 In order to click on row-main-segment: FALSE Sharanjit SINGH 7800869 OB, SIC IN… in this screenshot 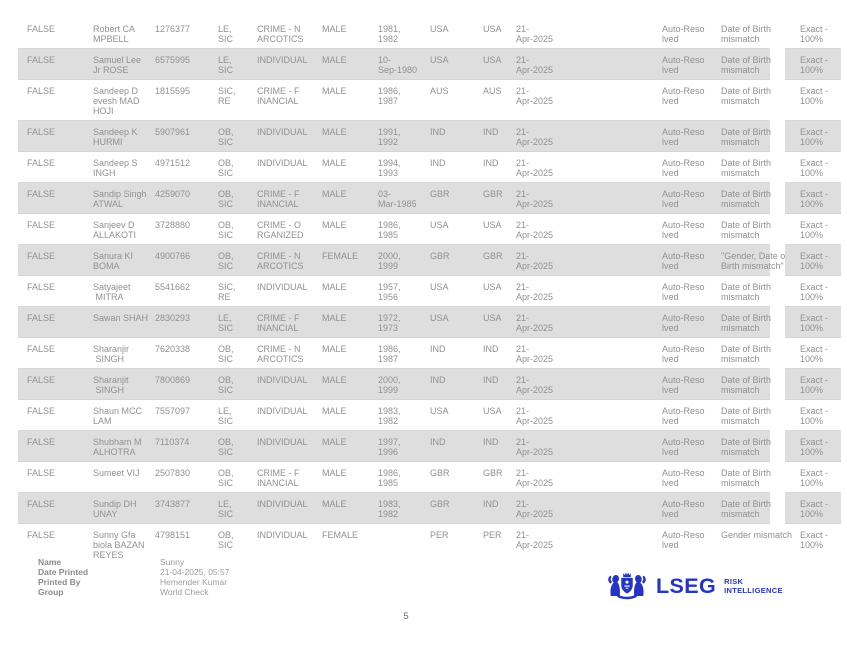, I will do `click(395, 384)`.